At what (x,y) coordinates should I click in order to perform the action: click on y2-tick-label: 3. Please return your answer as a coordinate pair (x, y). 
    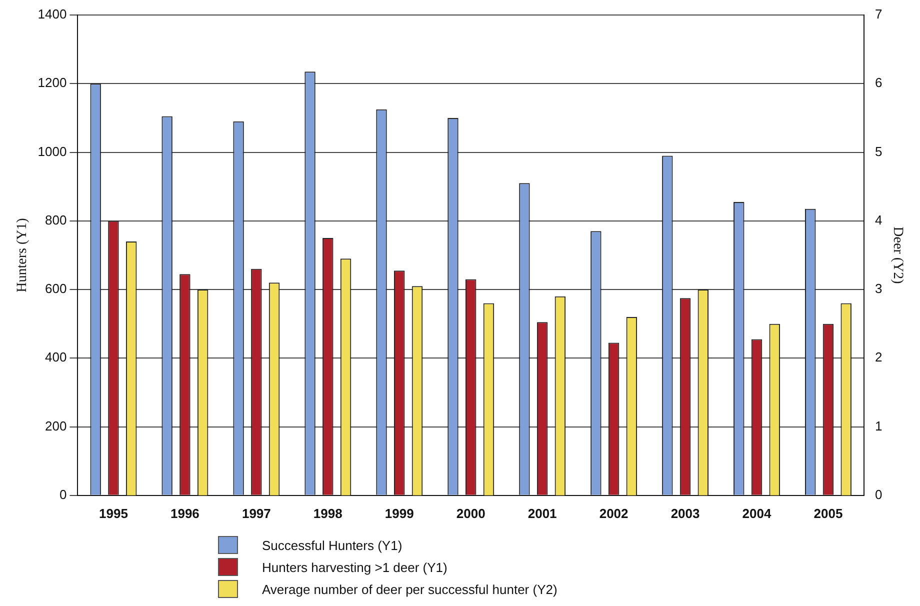
    Looking at the image, I should click on (878, 288).